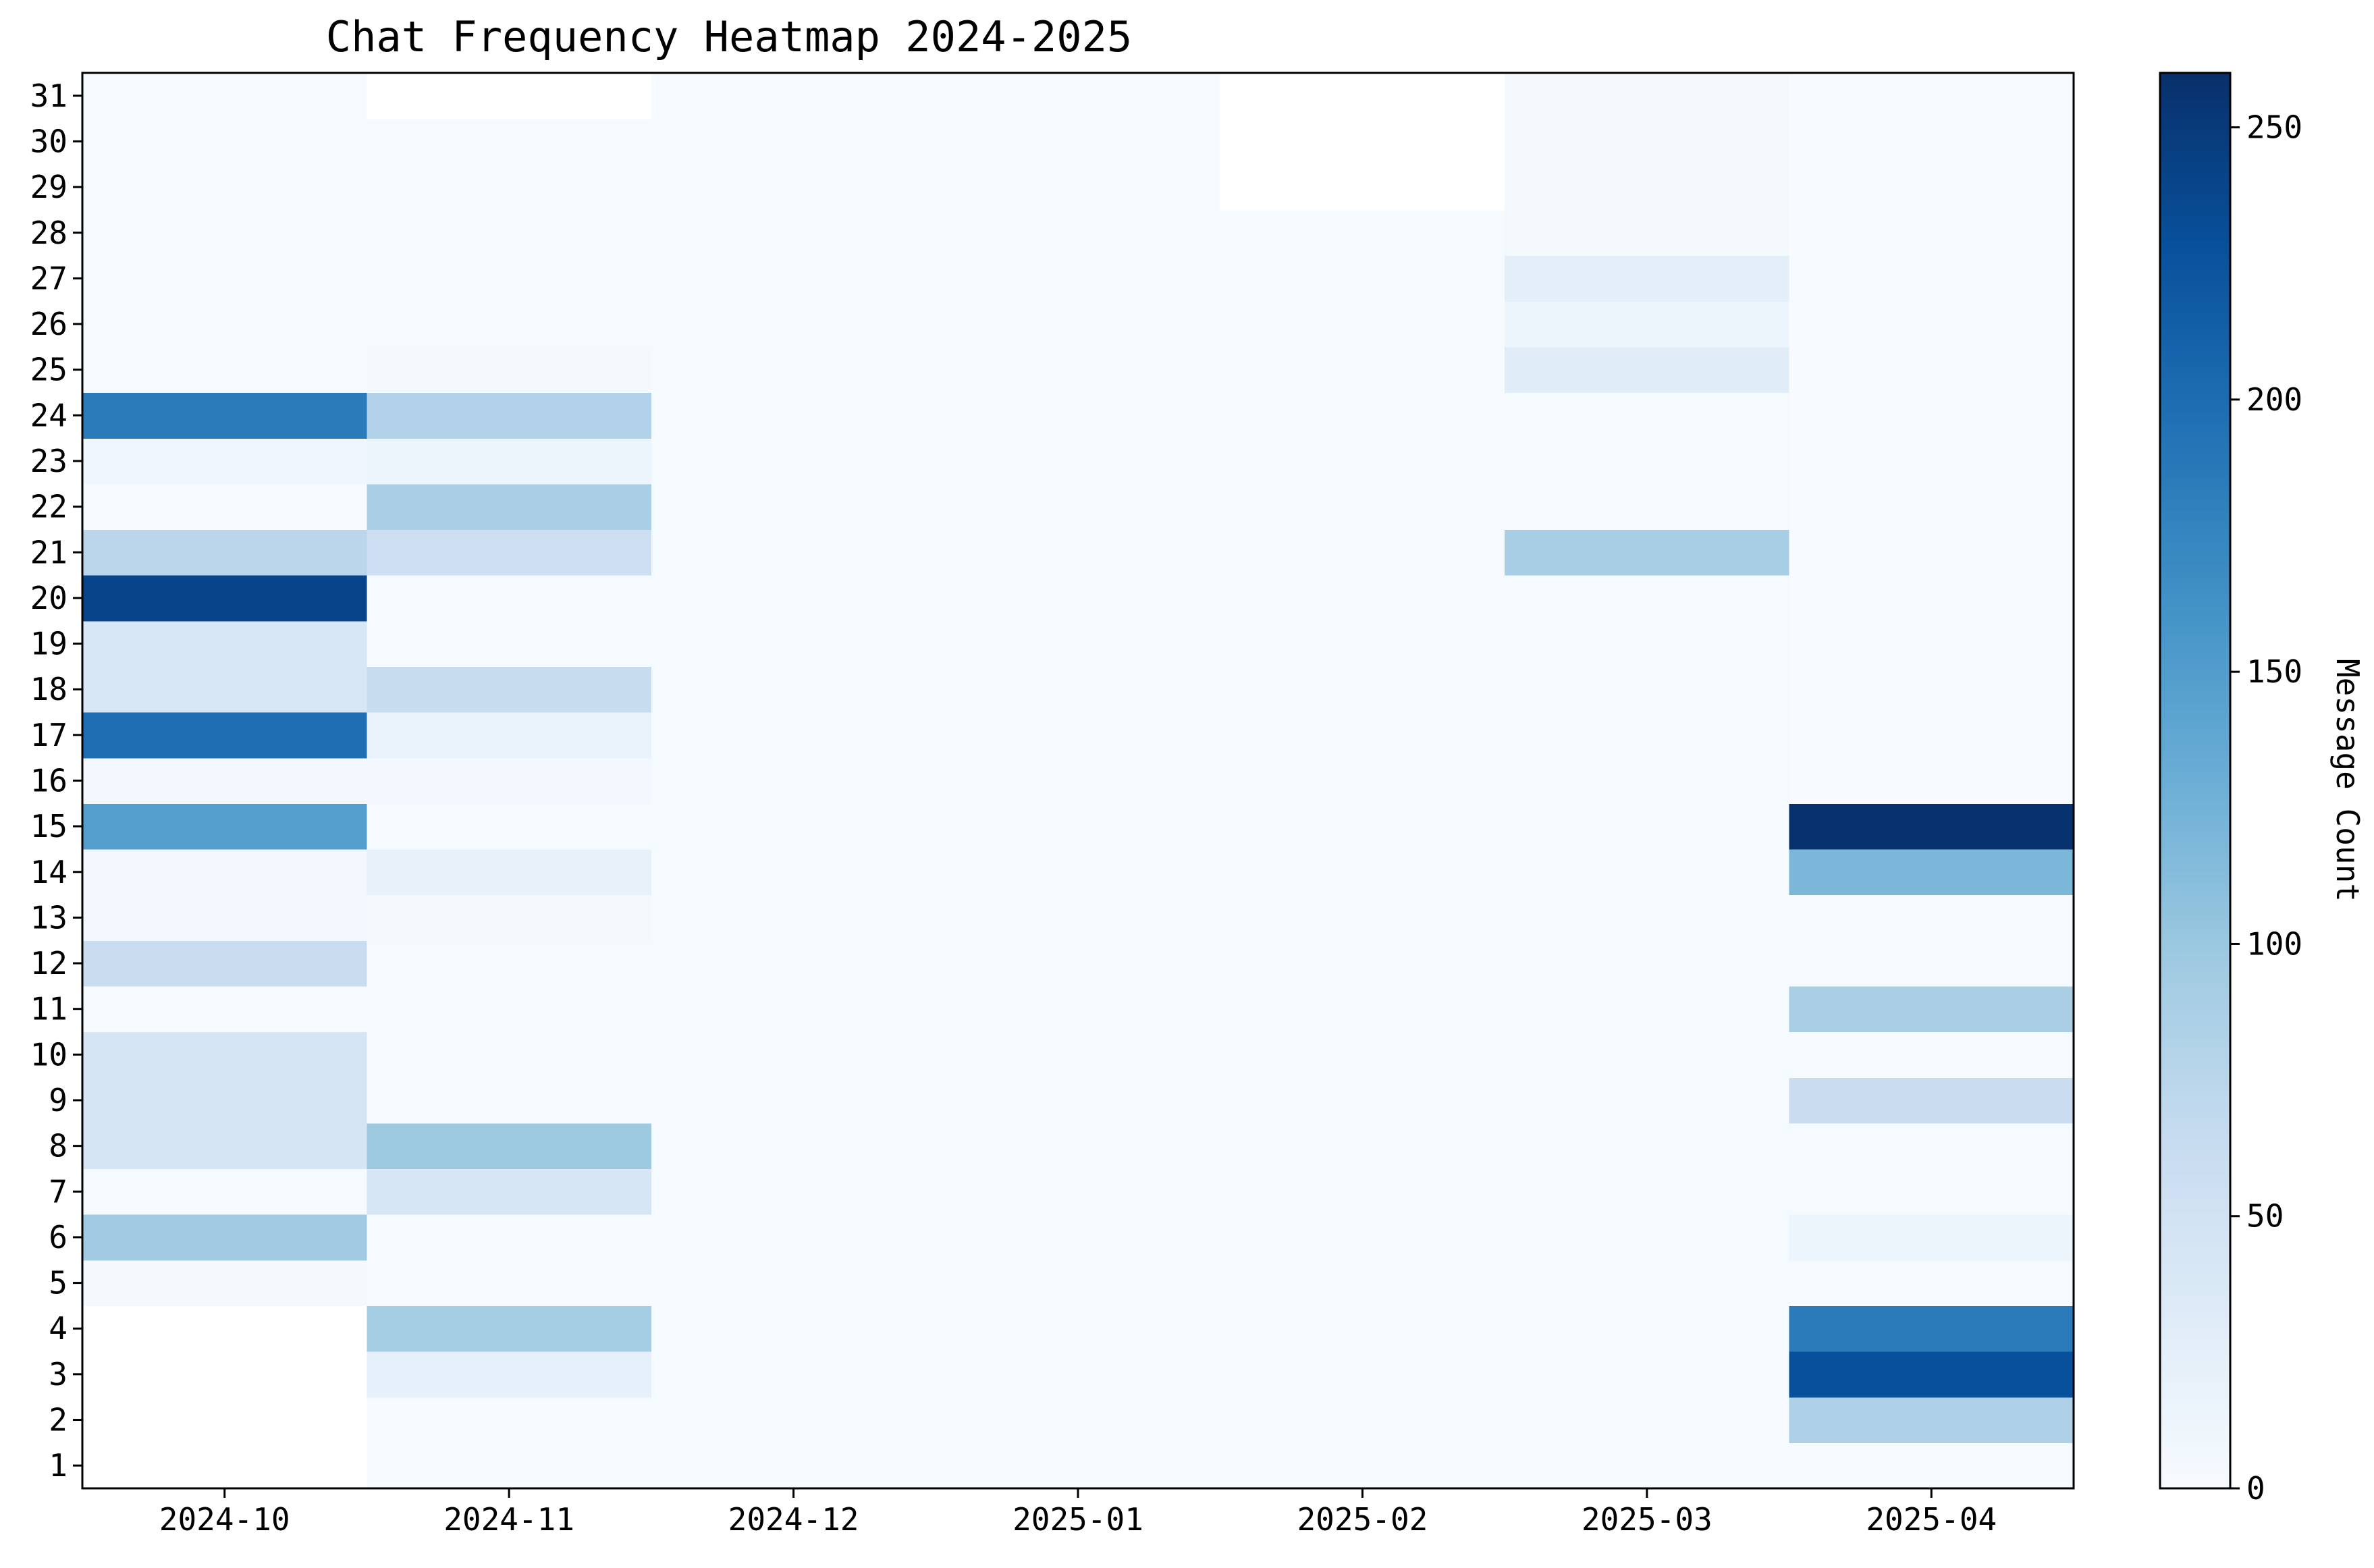  I want to click on x-tick-label: 2025-01, so click(1078, 1519).